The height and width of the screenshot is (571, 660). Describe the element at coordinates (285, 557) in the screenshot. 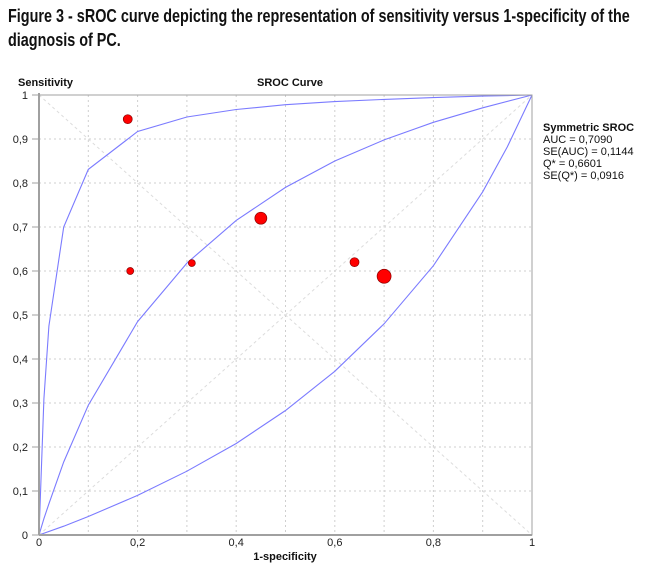

I see `x-axis-label: 1-specificity` at that location.